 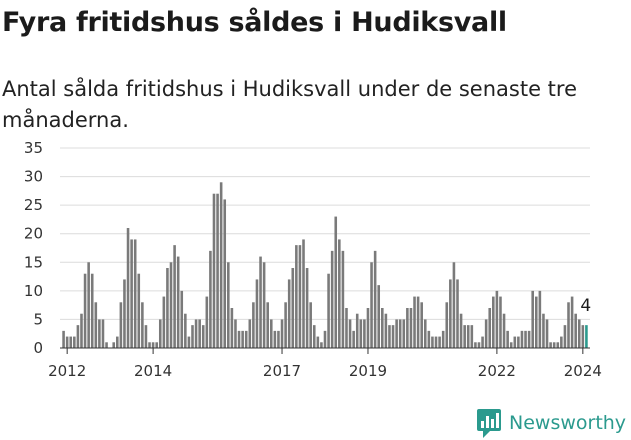 I want to click on x-tick-label: 2022, so click(x=497, y=371).